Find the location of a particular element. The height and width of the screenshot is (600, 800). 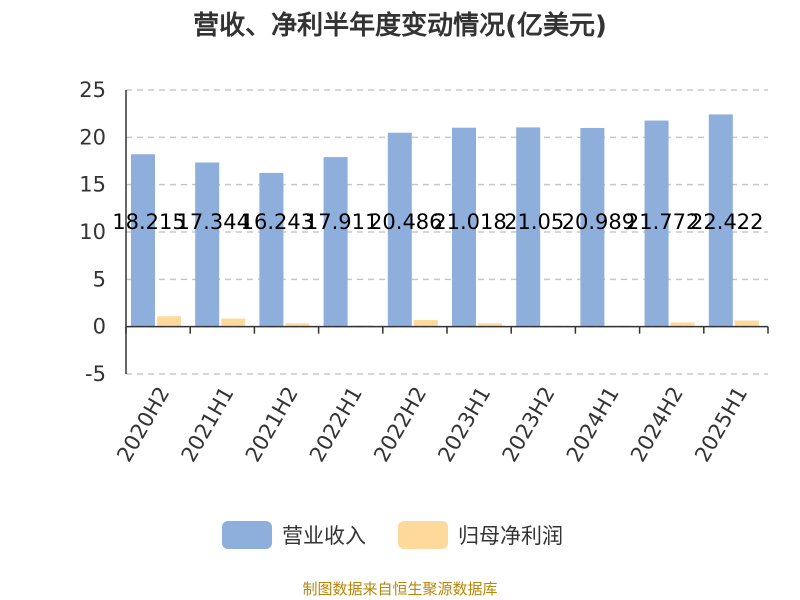

y-tick-label: -5 is located at coordinates (95, 374).